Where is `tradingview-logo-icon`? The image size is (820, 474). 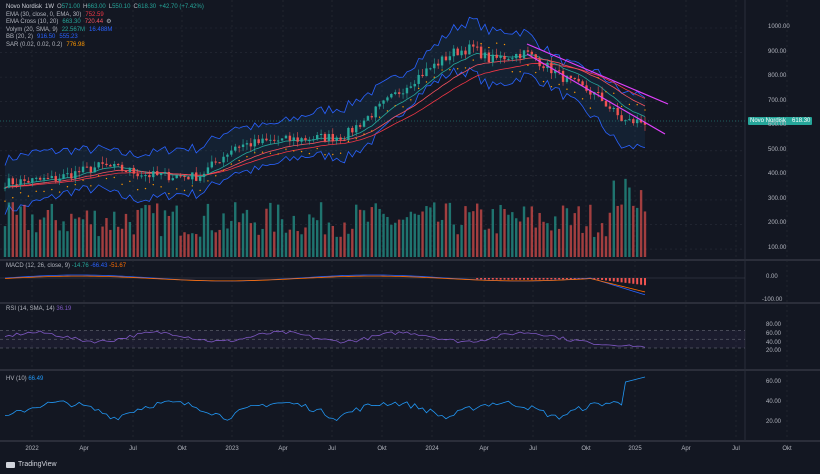 tradingview-logo-icon is located at coordinates (10, 464).